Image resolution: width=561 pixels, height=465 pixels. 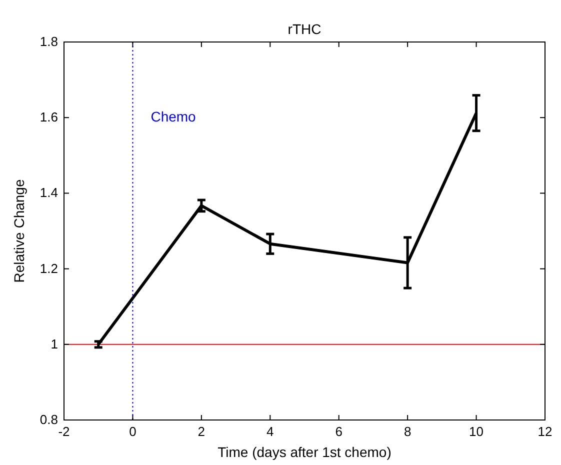 What do you see at coordinates (305, 452) in the screenshot?
I see `x-axis-title: Time (days after 1st chemo)` at bounding box center [305, 452].